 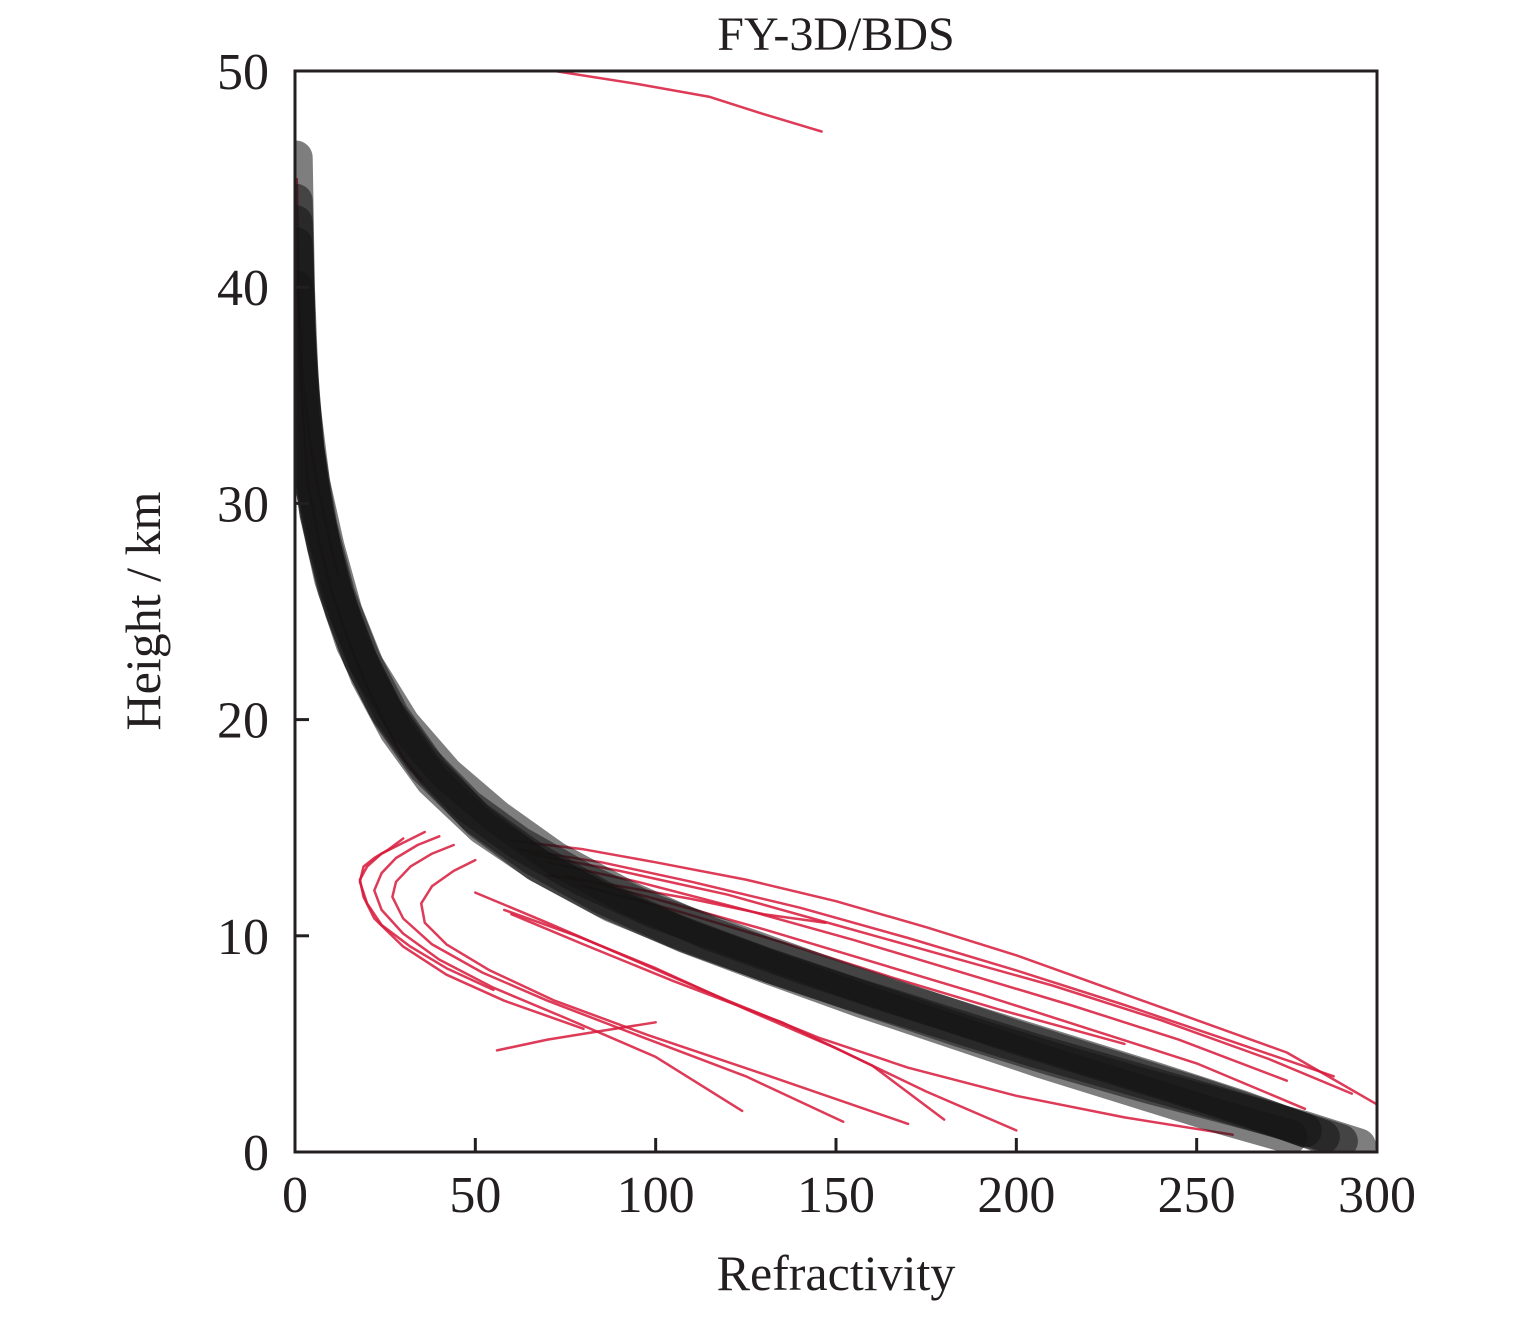 What do you see at coordinates (243, 937) in the screenshot?
I see `y-tick-label: 10` at bounding box center [243, 937].